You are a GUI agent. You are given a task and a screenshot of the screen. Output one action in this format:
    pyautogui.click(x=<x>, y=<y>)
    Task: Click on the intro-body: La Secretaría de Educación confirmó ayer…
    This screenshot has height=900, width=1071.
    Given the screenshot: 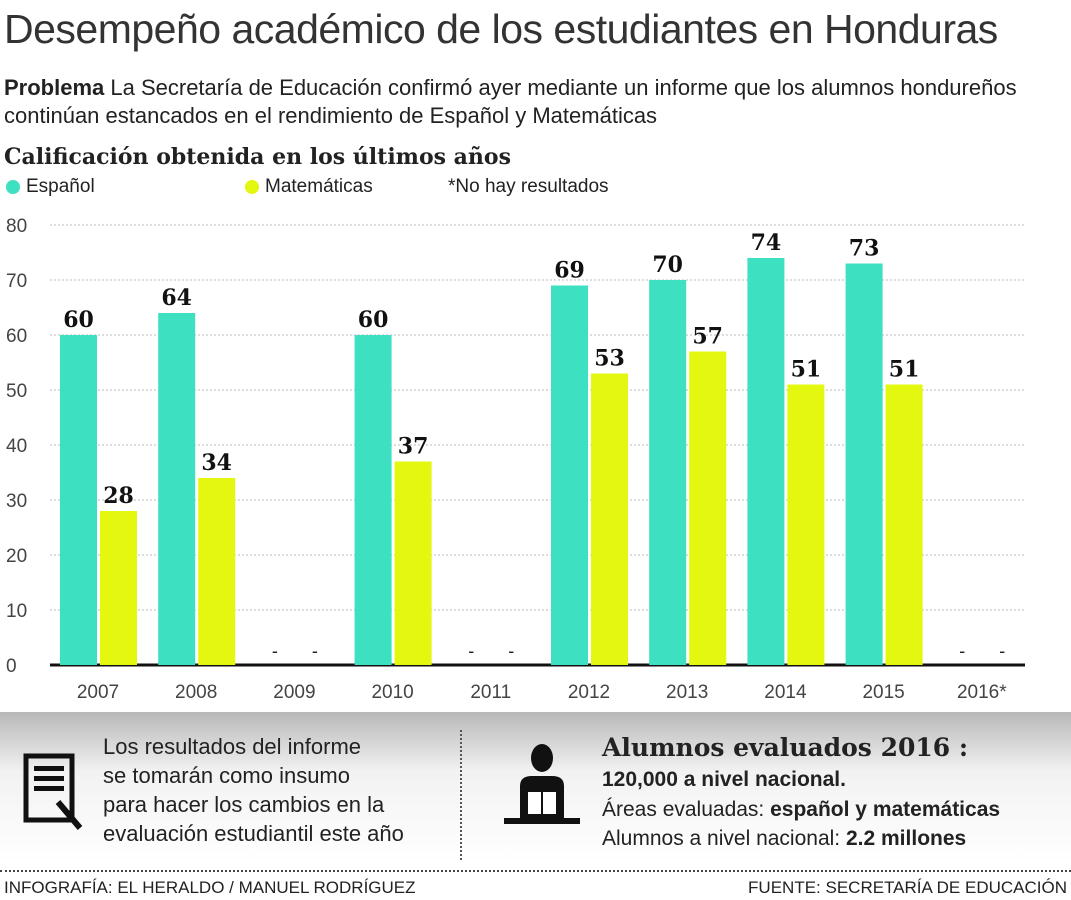 What is the action you would take?
    pyautogui.click(x=510, y=101)
    